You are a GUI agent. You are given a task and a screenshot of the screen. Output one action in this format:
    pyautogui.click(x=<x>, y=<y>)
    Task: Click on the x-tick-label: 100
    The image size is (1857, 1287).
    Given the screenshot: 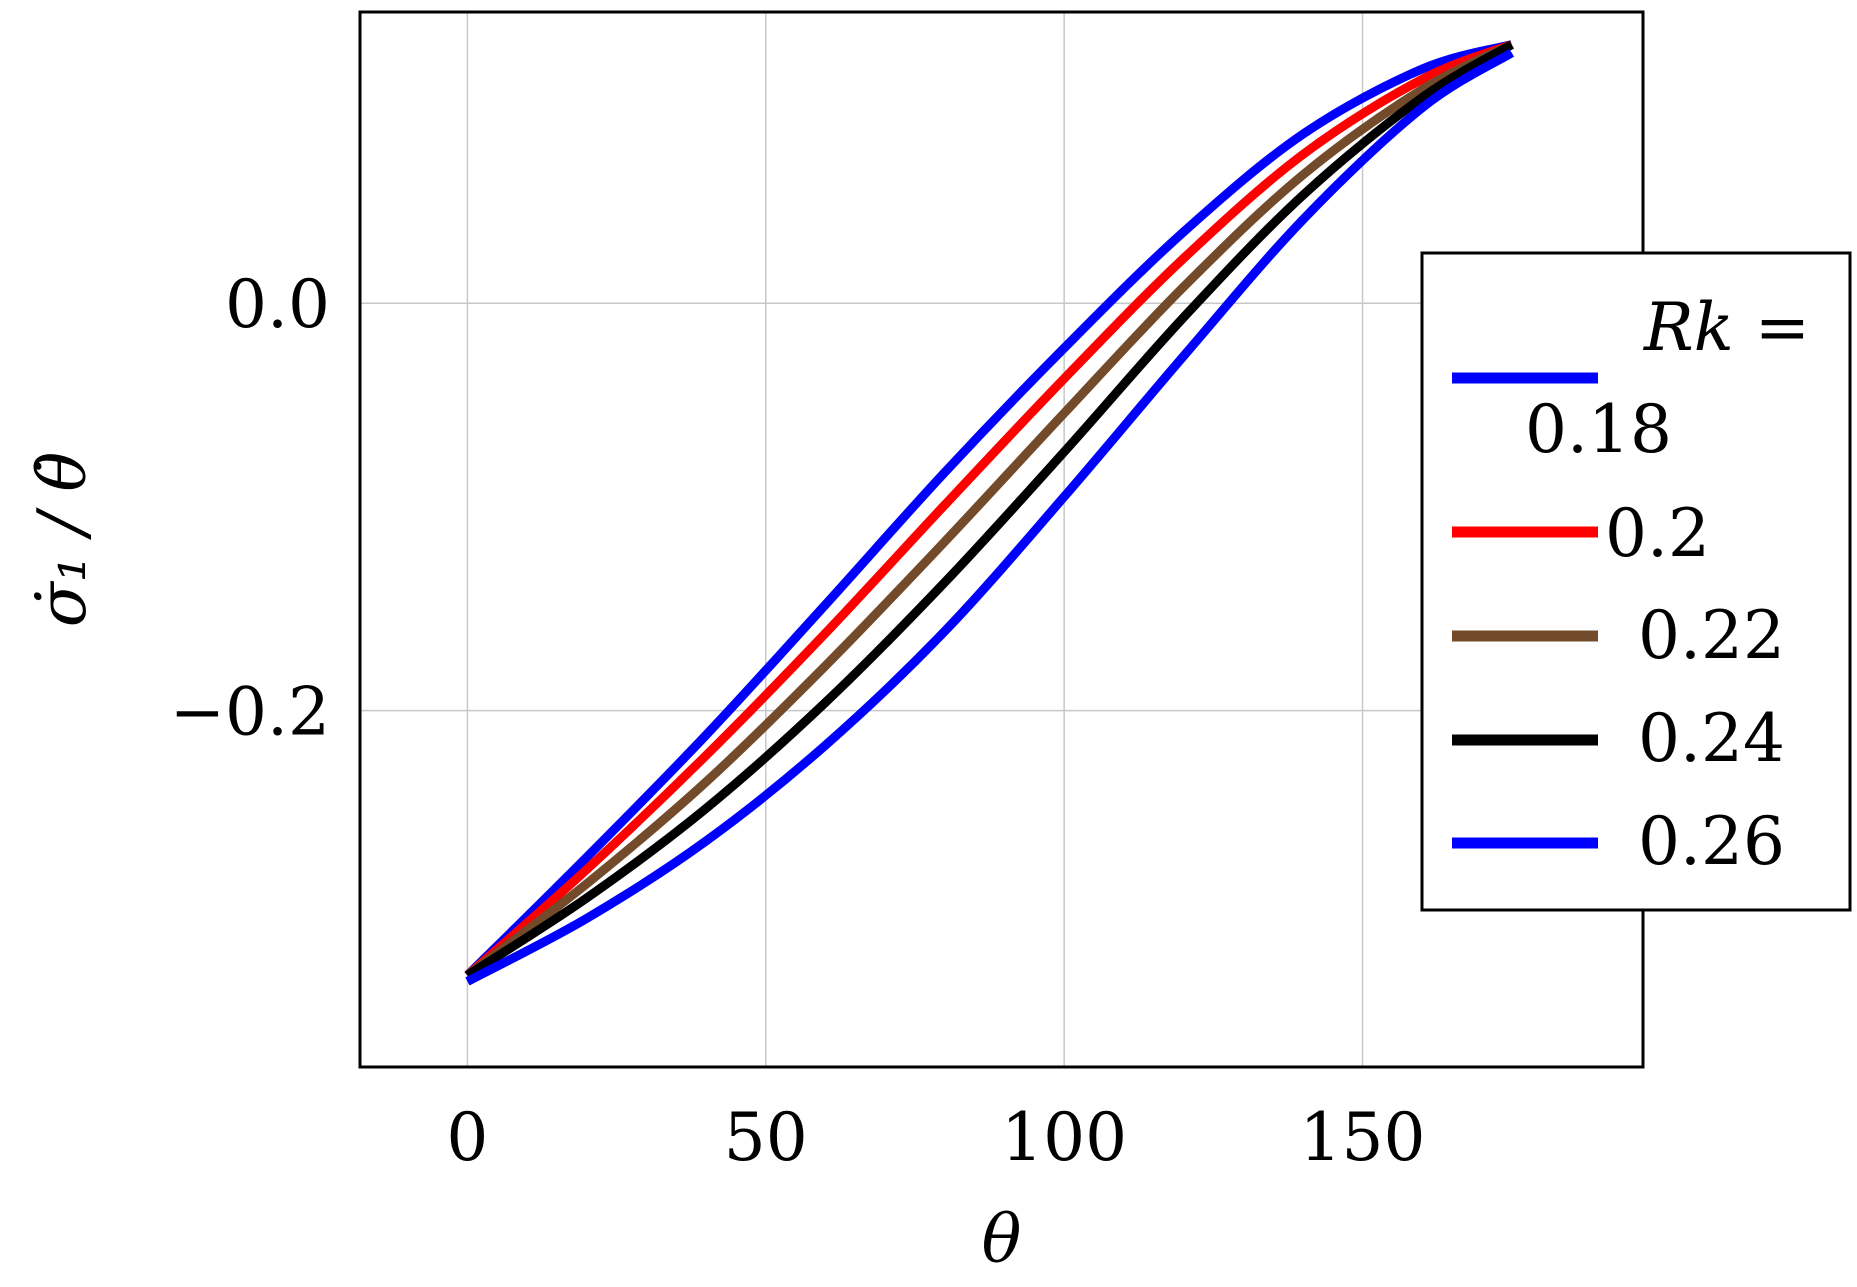 What is the action you would take?
    pyautogui.click(x=1064, y=1137)
    